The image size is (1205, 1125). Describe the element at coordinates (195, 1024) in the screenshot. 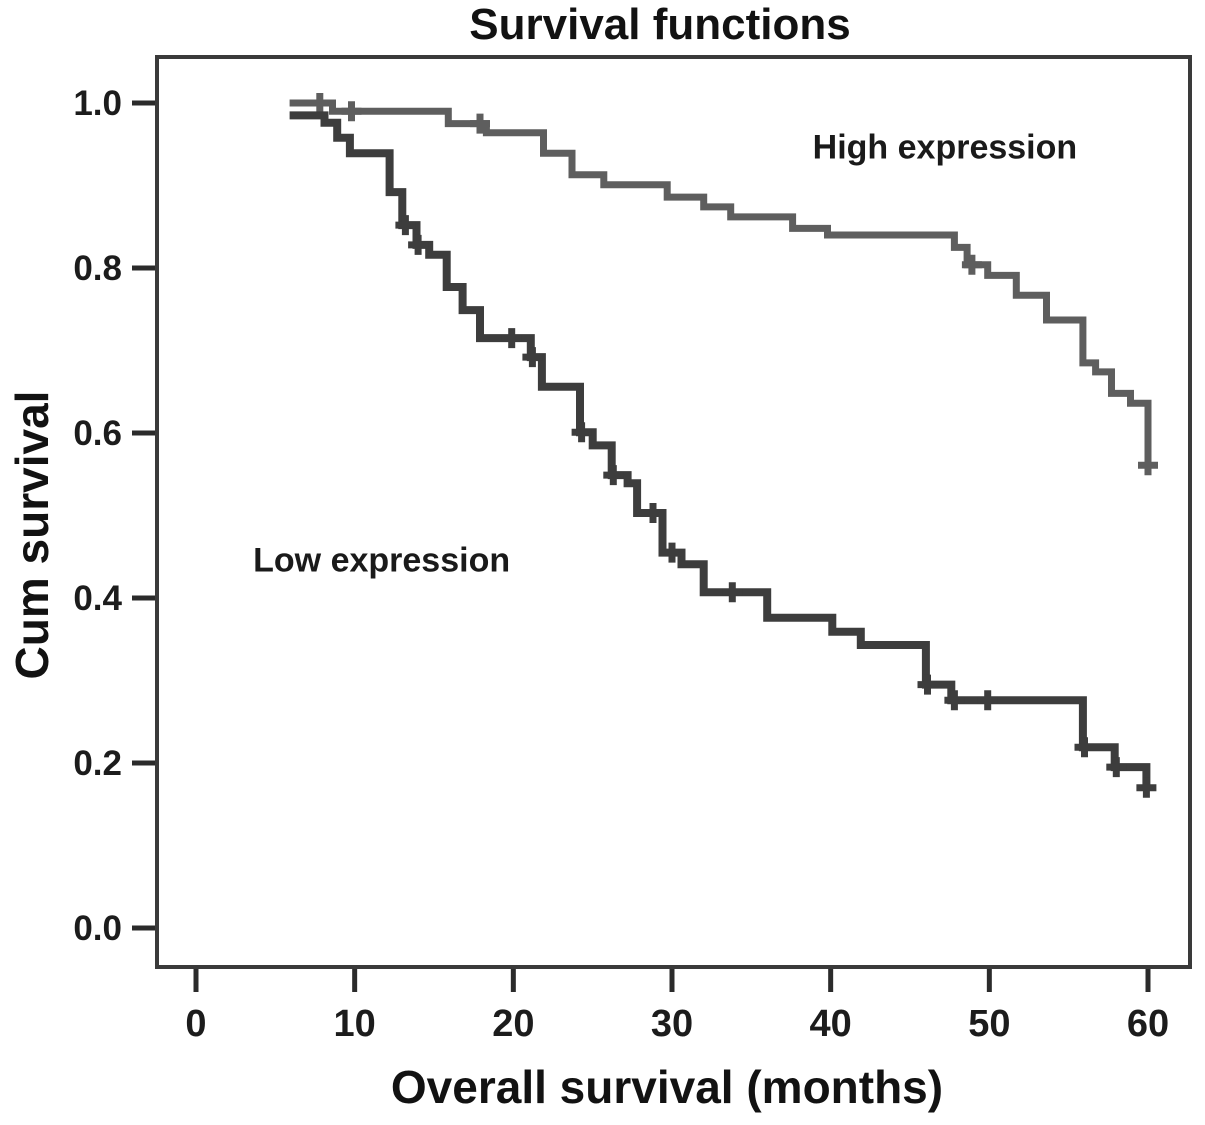

I see `x-tick-label: 0` at that location.